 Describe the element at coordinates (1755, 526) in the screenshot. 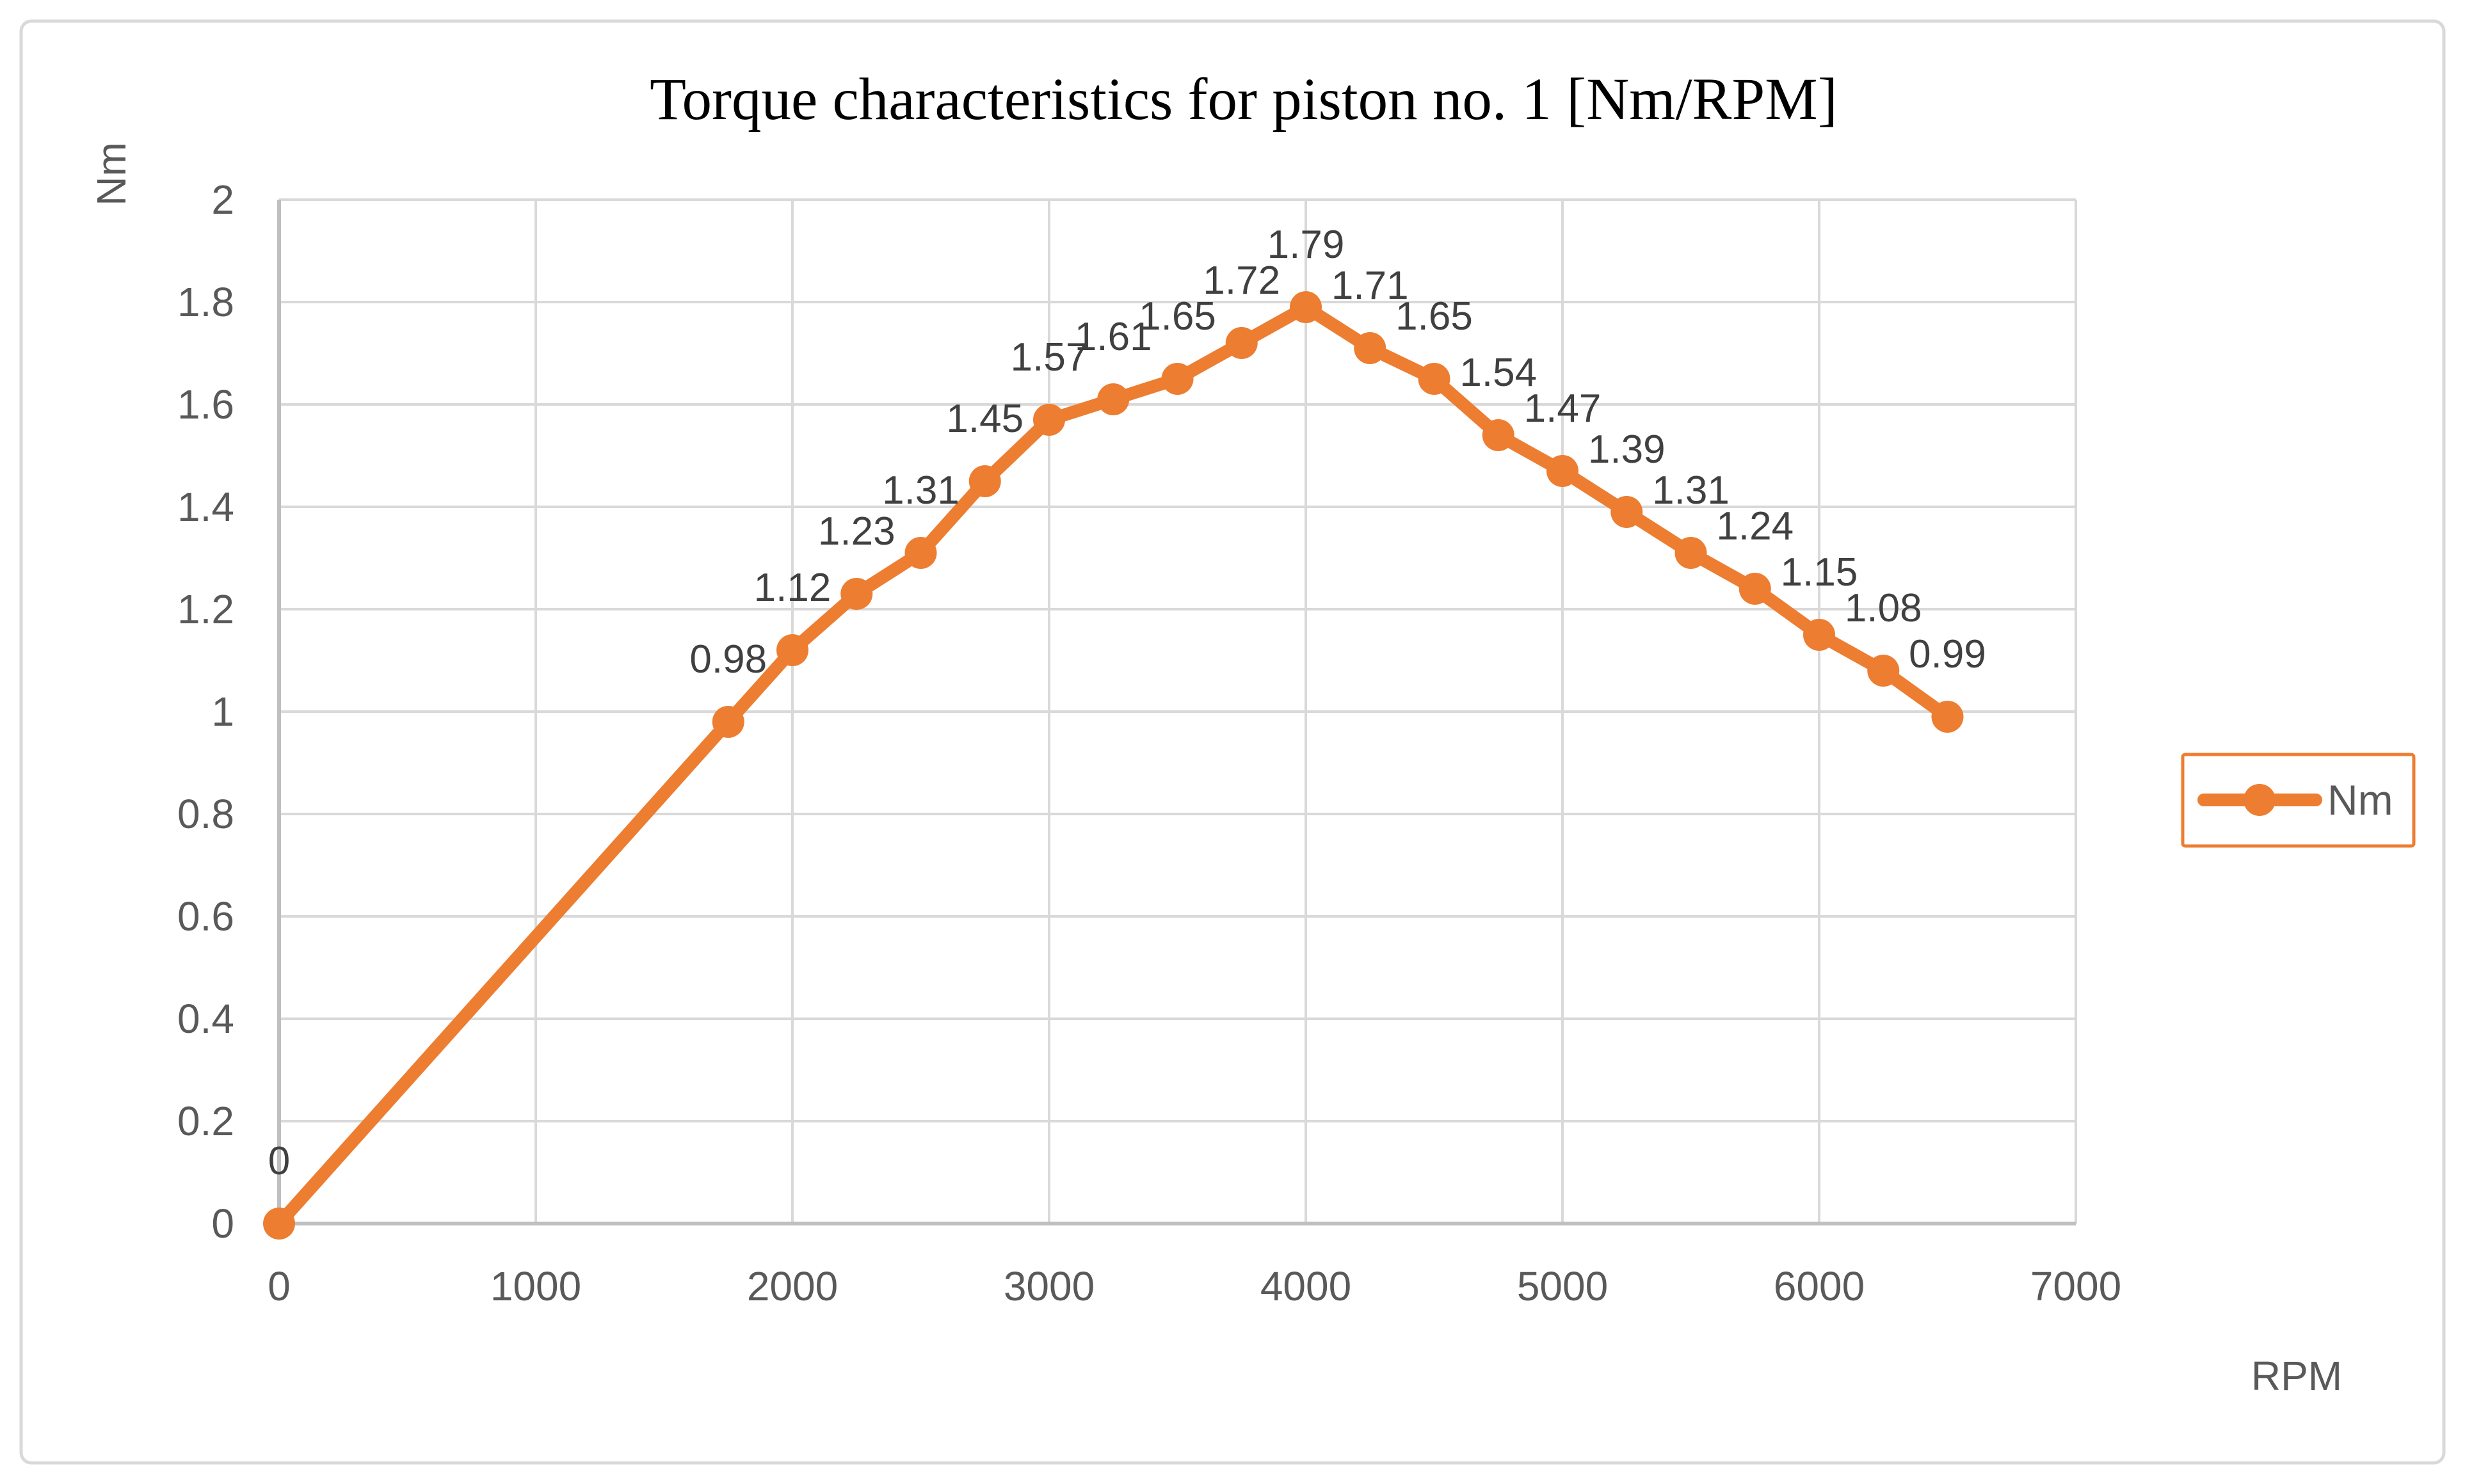

I see `data-point-label: 1.24` at that location.